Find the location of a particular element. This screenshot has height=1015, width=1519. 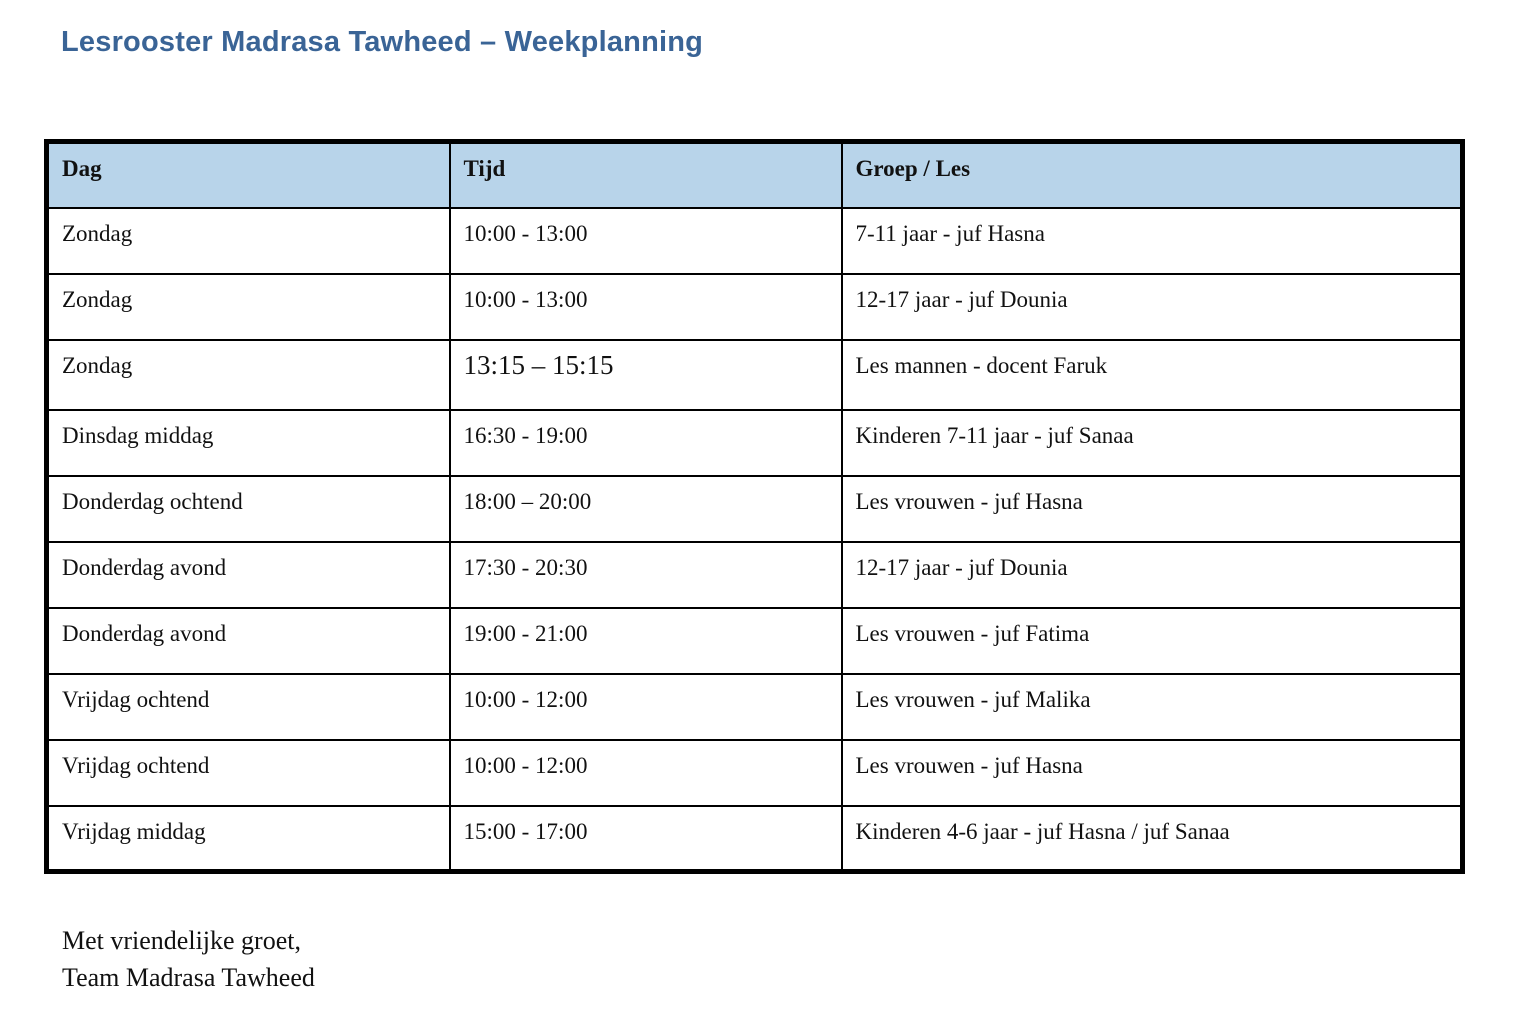

closing-signature: Team Madrasa Tawheed is located at coordinates (188, 977).